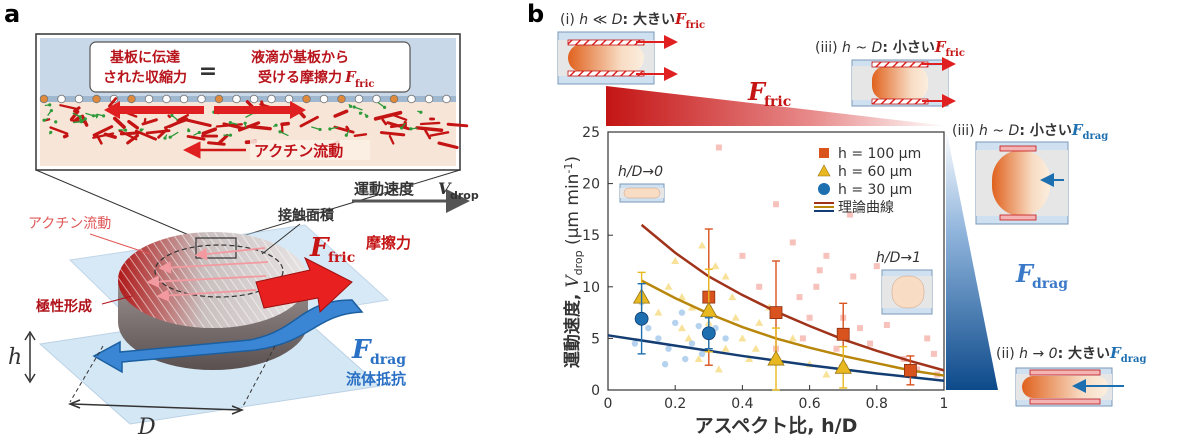  What do you see at coordinates (348, 204) in the screenshot?
I see `zoom-line-right` at bounding box center [348, 204].